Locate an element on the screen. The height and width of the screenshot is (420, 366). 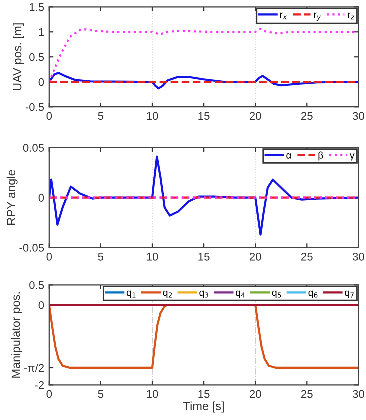
legend-label: q$_{1}$ is located at coordinates (131, 294).